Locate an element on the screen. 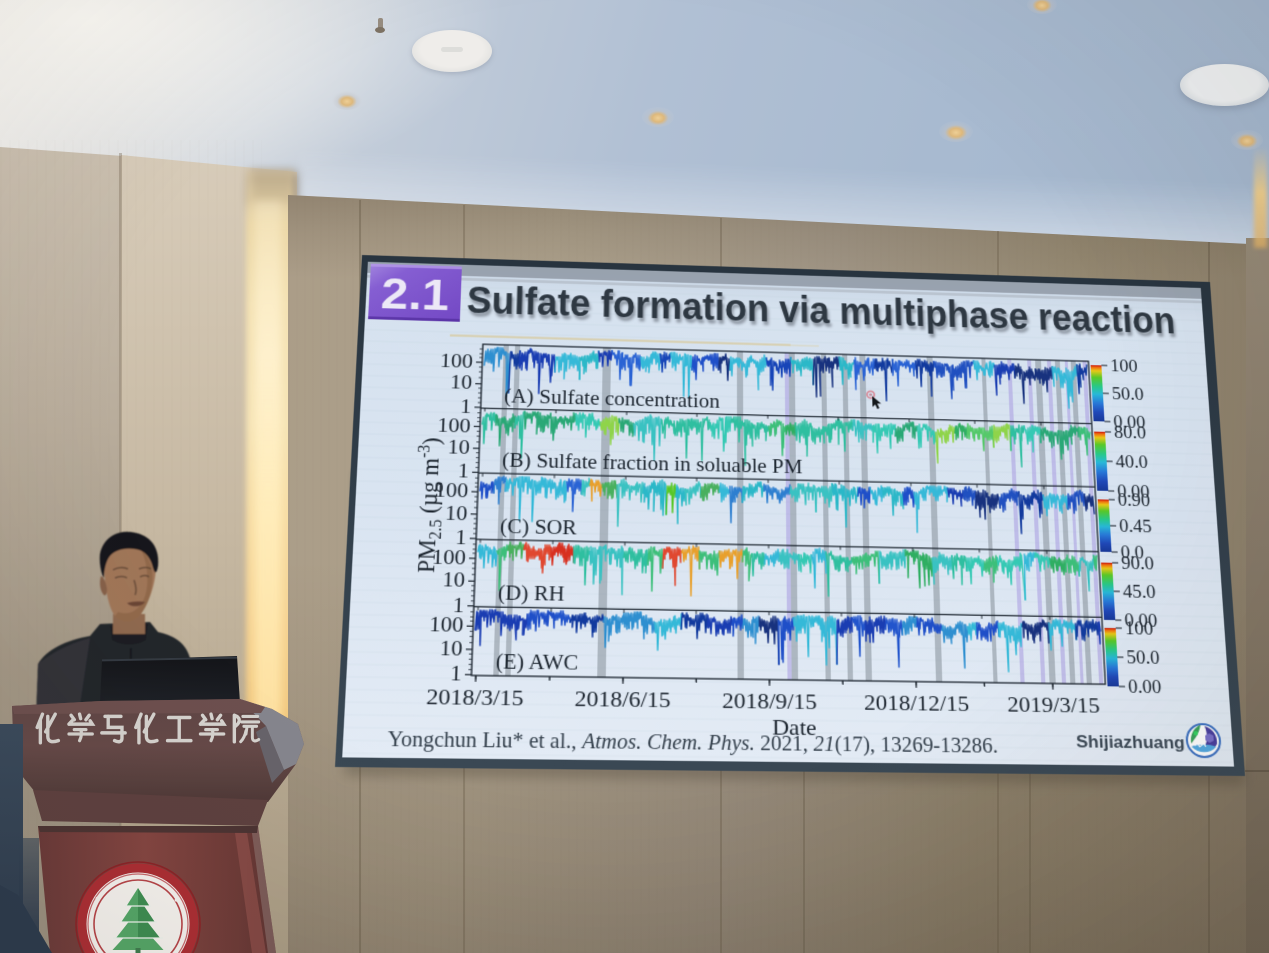 This screenshot has height=953, width=1269. svg-text: Date is located at coordinates (794, 727).